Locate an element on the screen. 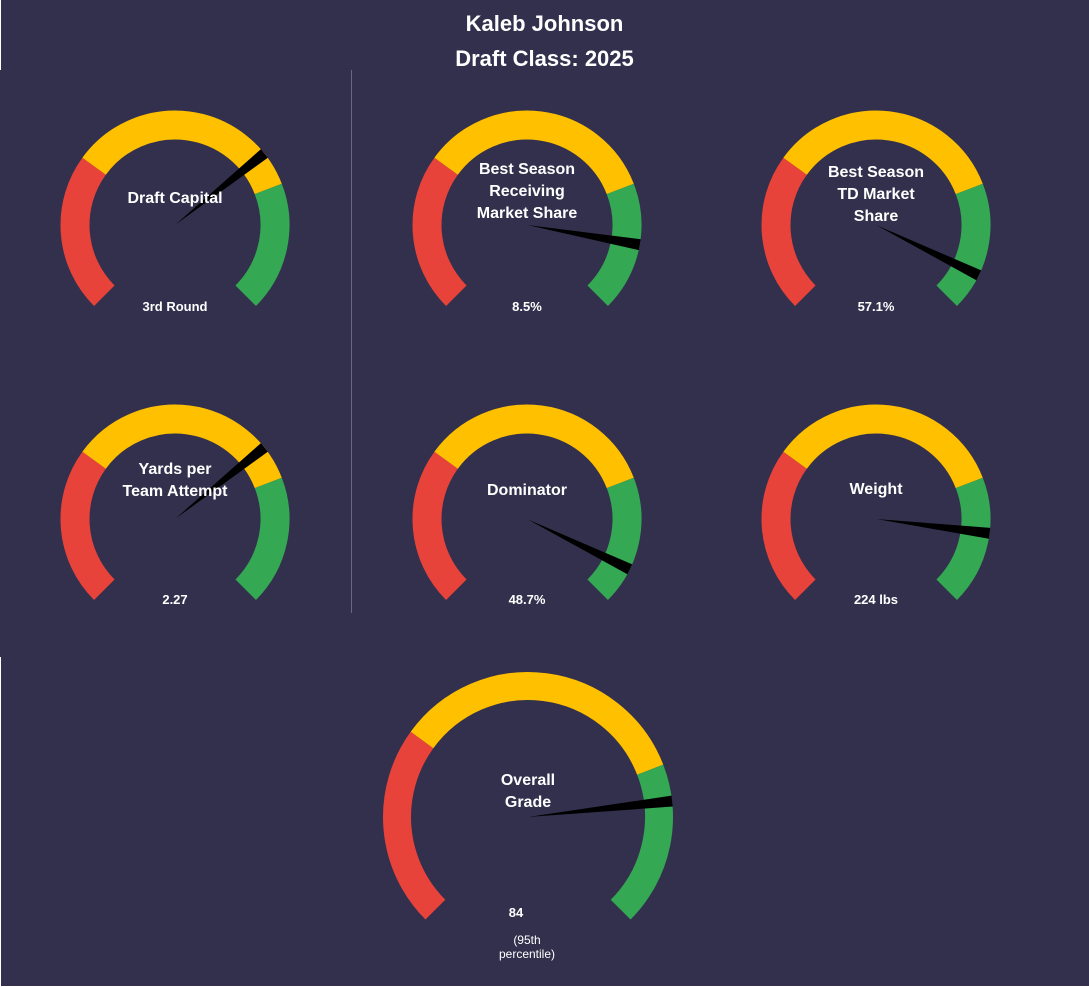 The image size is (1089, 987). gauge-title-line: Receiving is located at coordinates (527, 191).